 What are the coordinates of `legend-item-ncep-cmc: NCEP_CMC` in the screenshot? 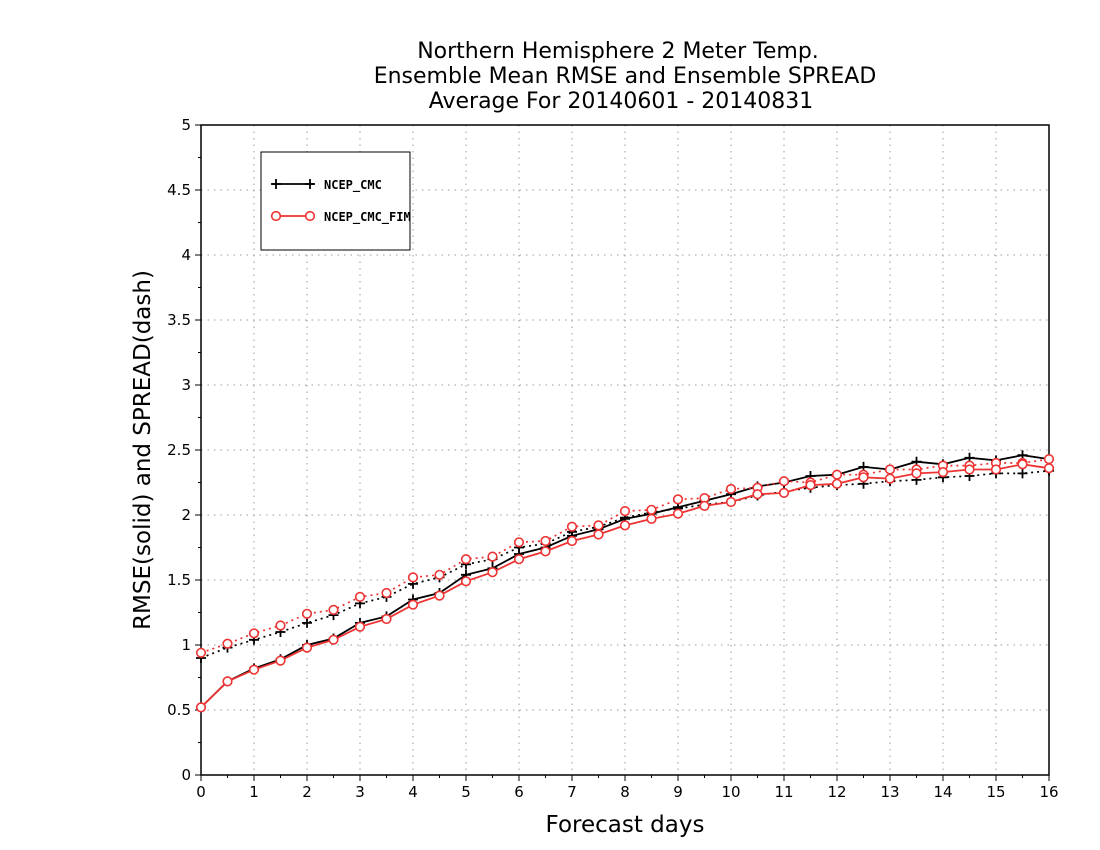 It's located at (326, 185).